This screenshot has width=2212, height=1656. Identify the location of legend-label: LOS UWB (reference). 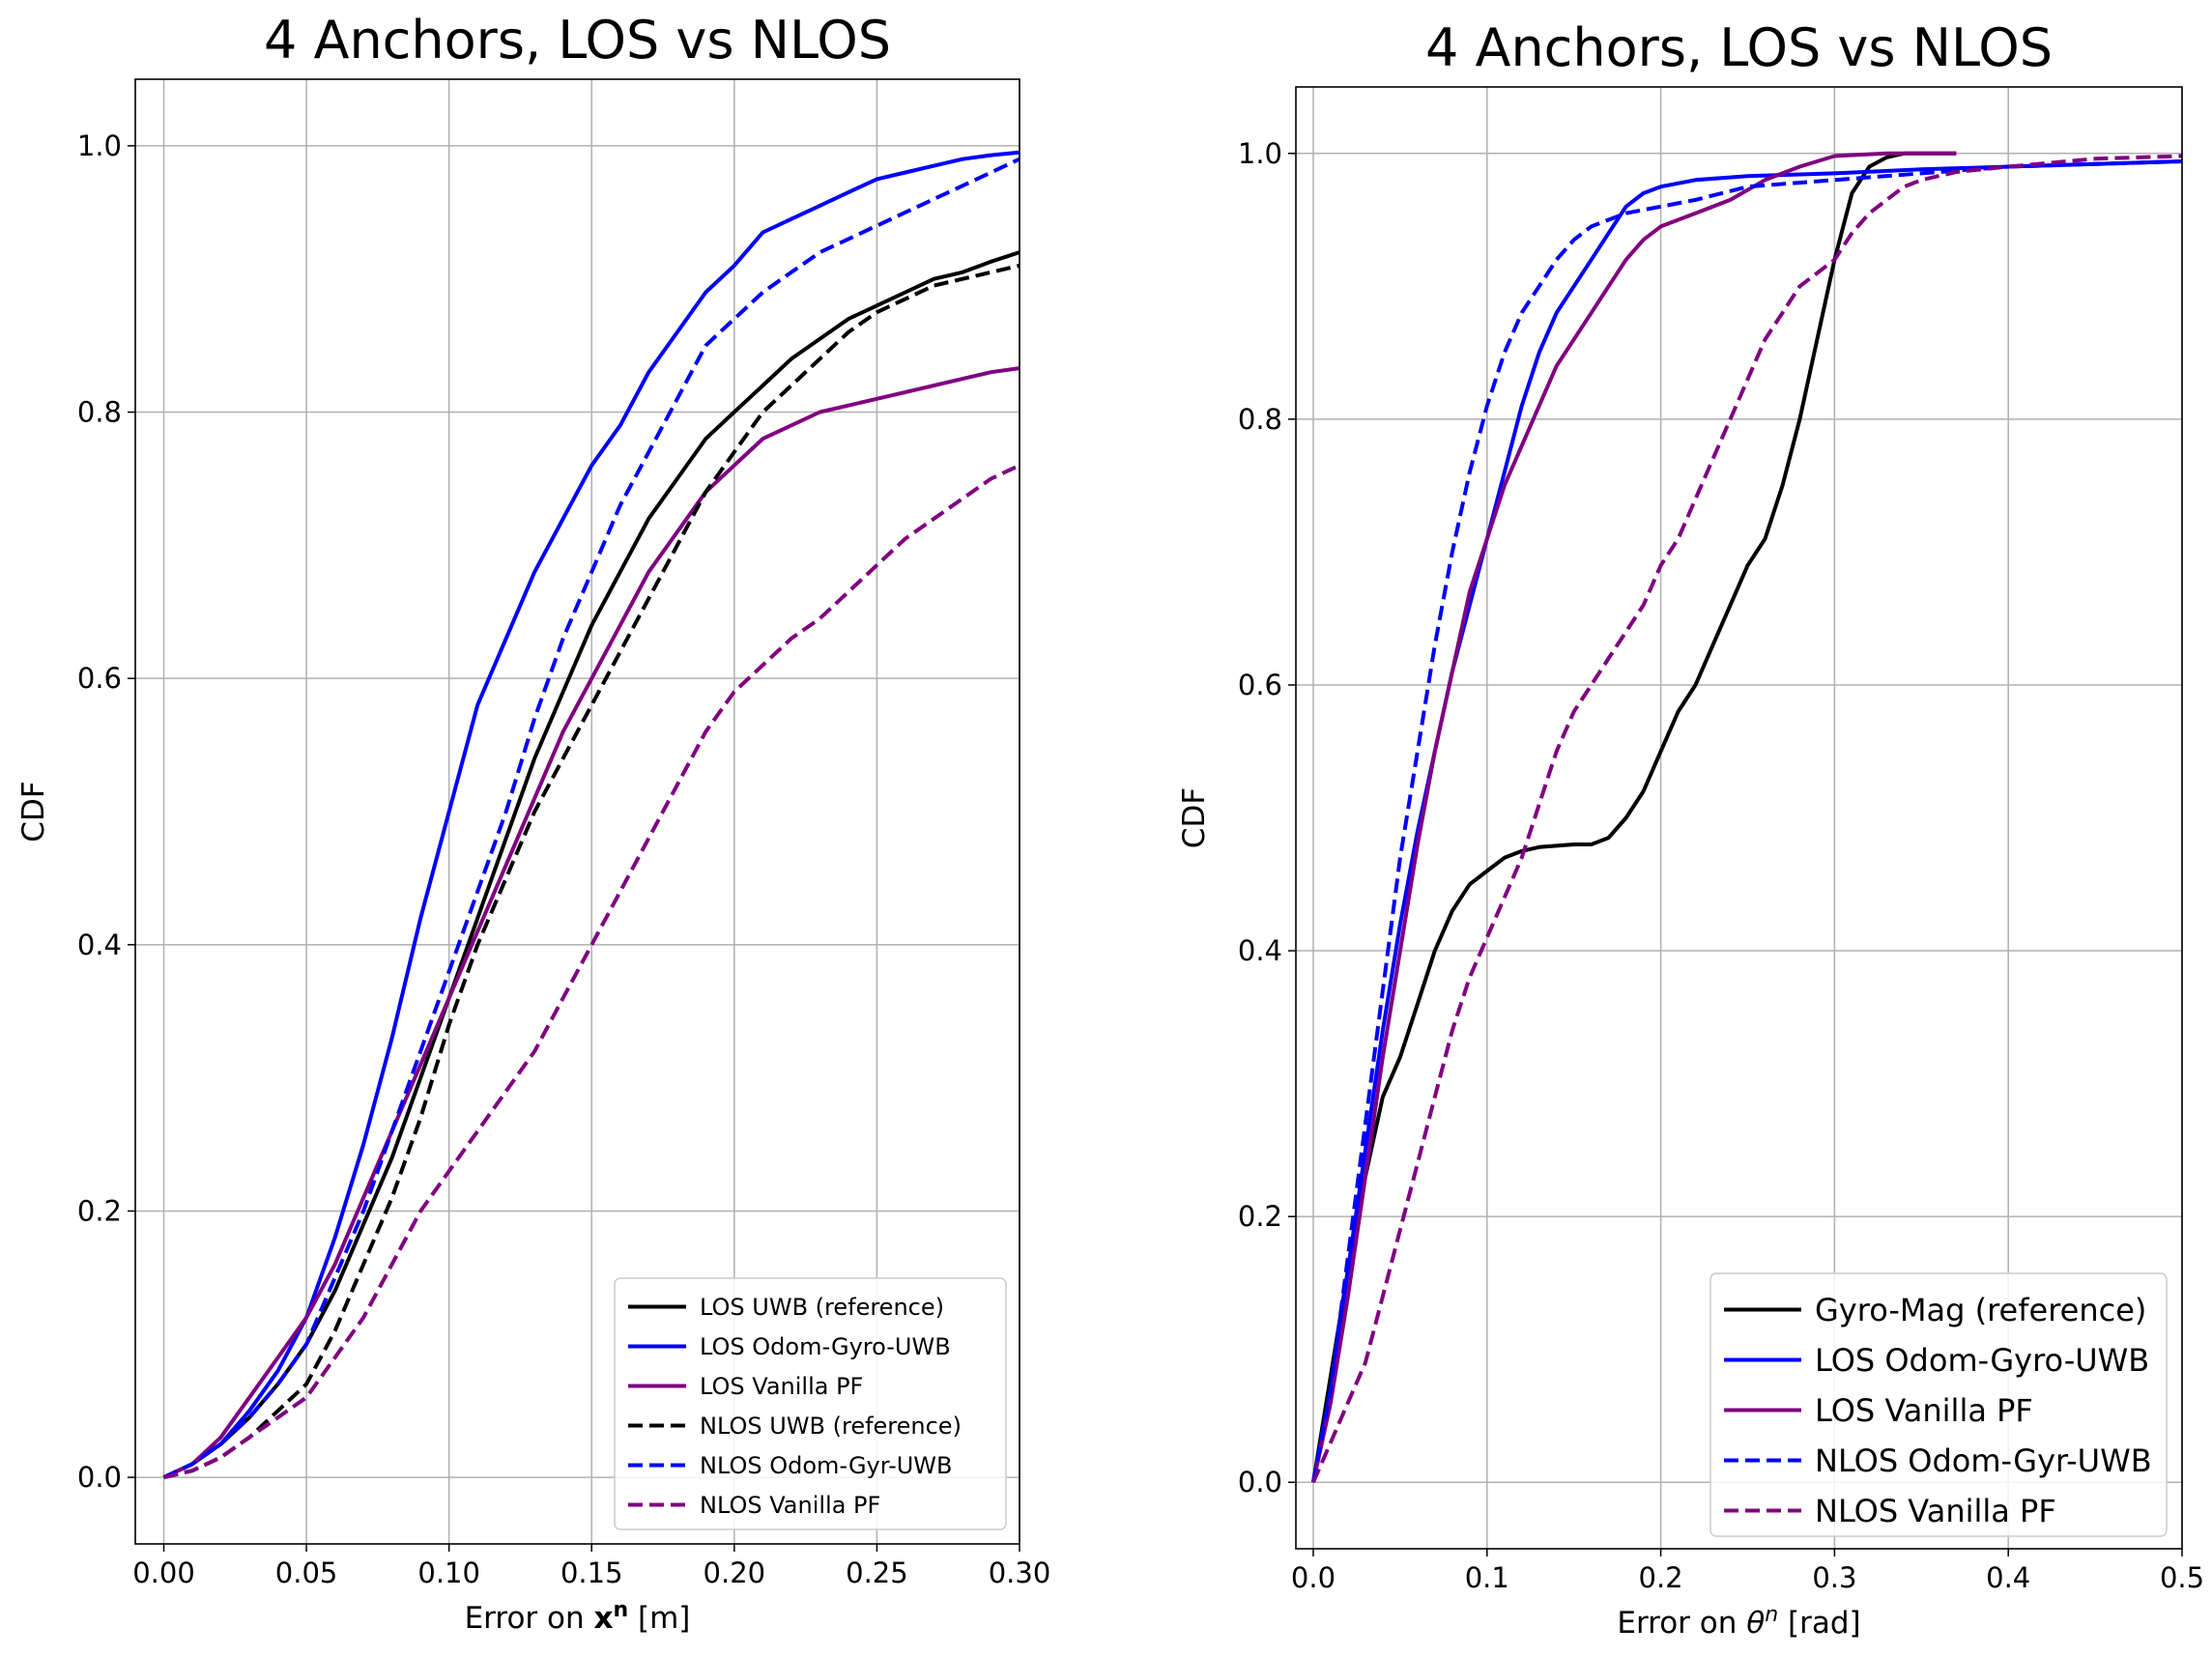
(822, 1307).